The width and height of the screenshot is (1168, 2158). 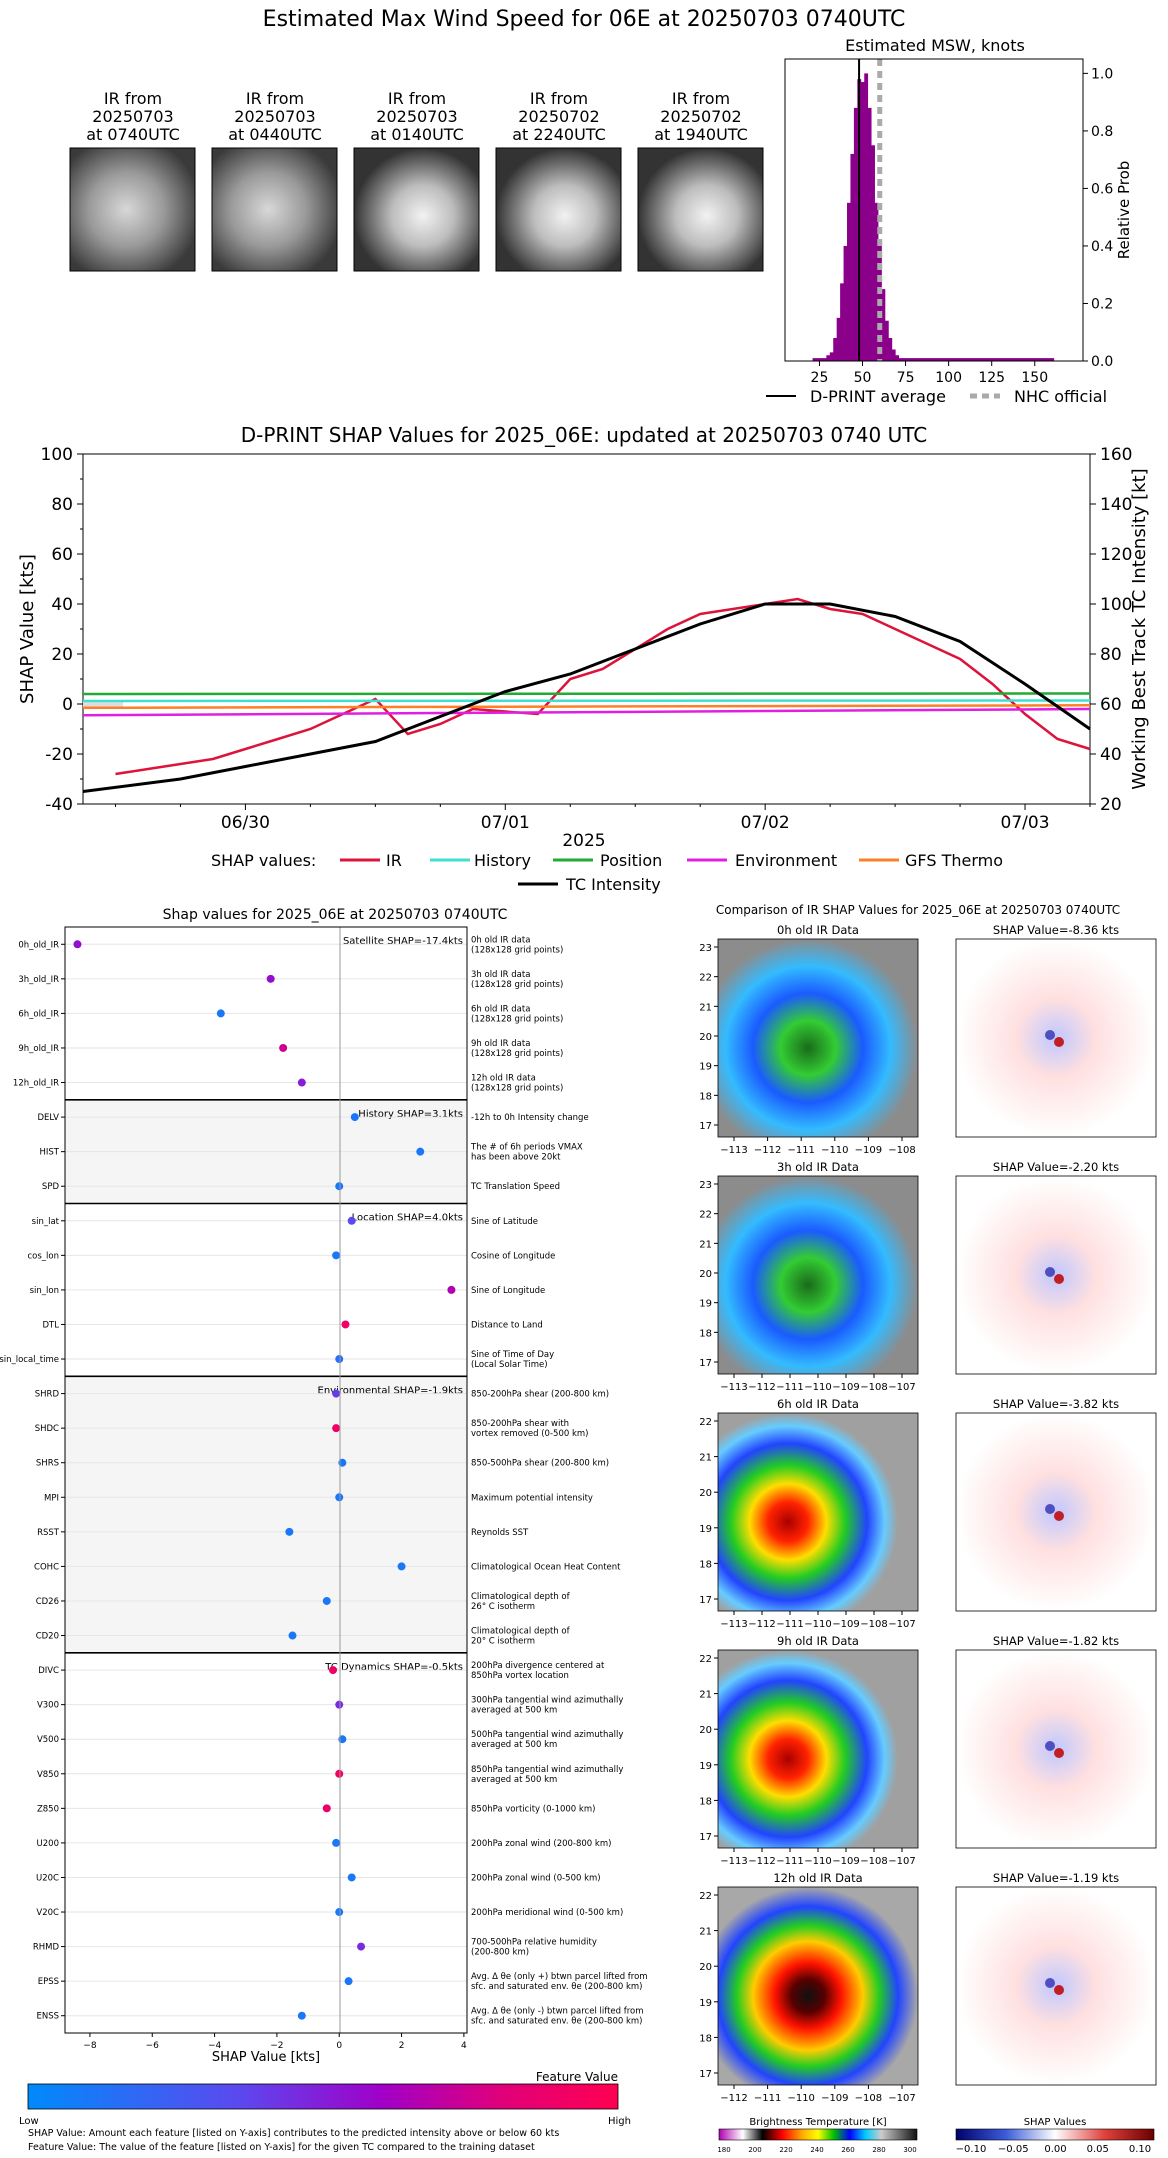 What do you see at coordinates (1139, 628) in the screenshot?
I see `timeseries-y2label: Working Best Track TC Intensity [kt]` at bounding box center [1139, 628].